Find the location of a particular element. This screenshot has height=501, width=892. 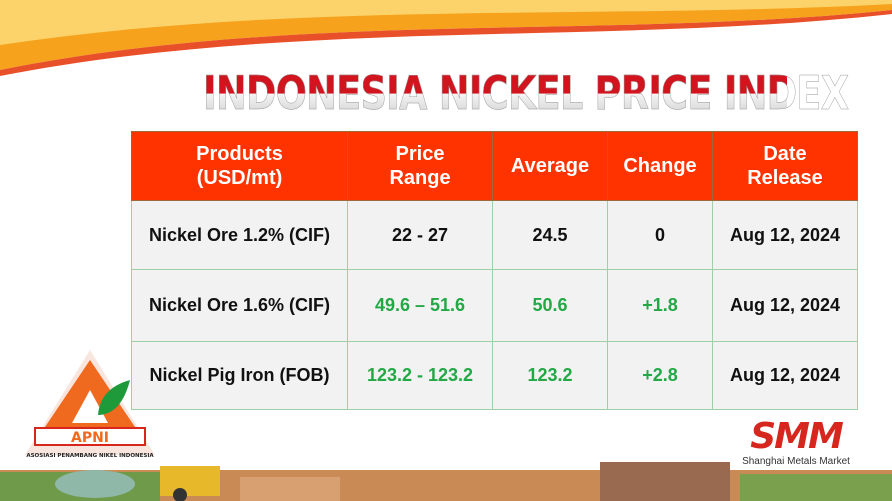

change-cell: 0 is located at coordinates (660, 235).